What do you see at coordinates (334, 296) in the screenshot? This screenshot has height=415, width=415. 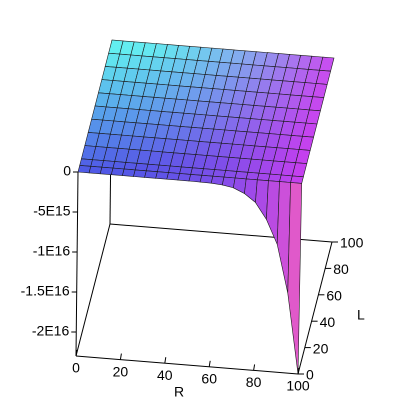 I see `l-tick-label: 60` at bounding box center [334, 296].